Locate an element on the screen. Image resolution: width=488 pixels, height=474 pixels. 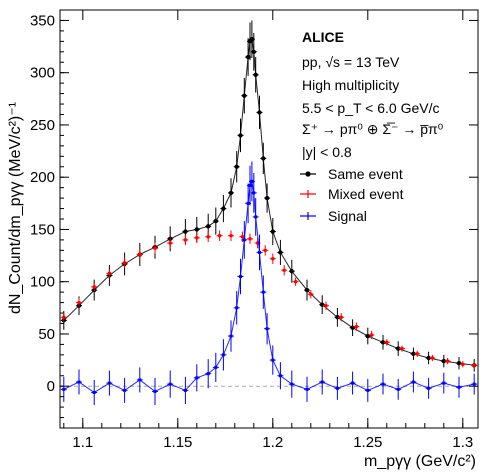
y-axis-title: dN_Count/dm_pγγ (MeV/c²)⁻¹ is located at coordinates (15, 208).